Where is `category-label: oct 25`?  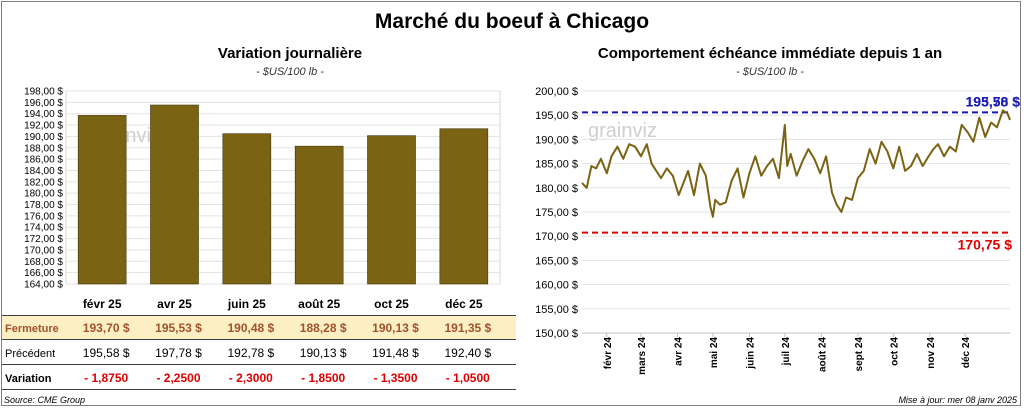
category-label: oct 25 is located at coordinates (391, 304).